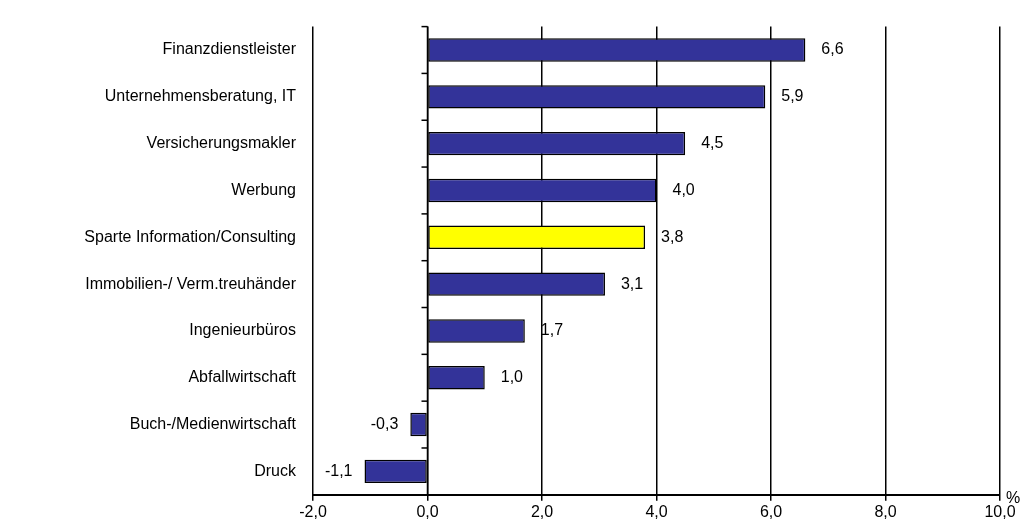 The image size is (1029, 530). Describe the element at coordinates (683, 189) in the screenshot. I see `data-label: 4,0` at that location.